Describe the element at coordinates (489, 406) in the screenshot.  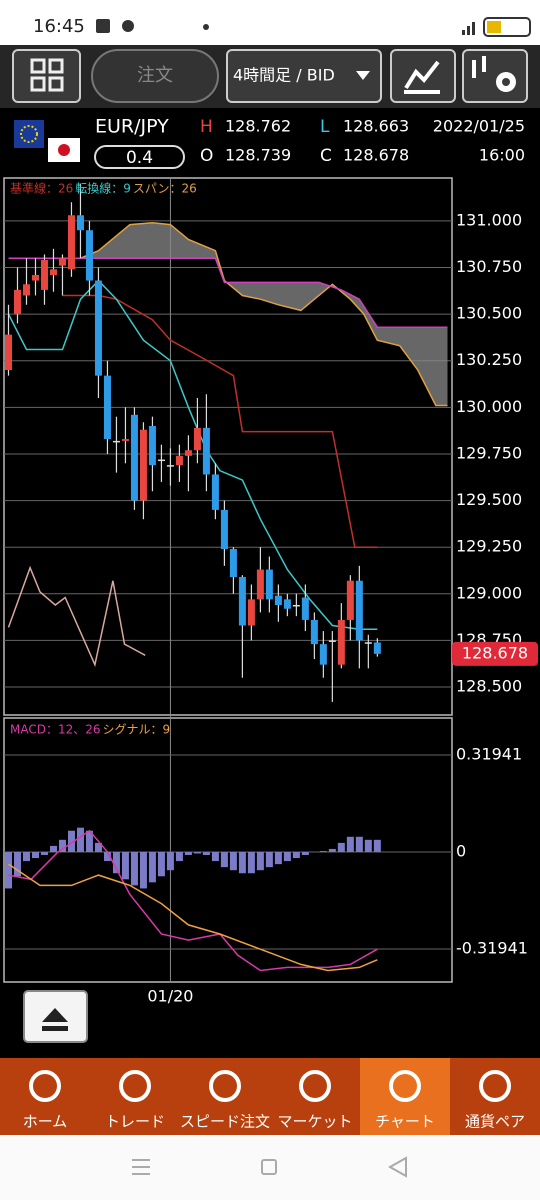
I see `y-tick-label: 130.000` at that location.